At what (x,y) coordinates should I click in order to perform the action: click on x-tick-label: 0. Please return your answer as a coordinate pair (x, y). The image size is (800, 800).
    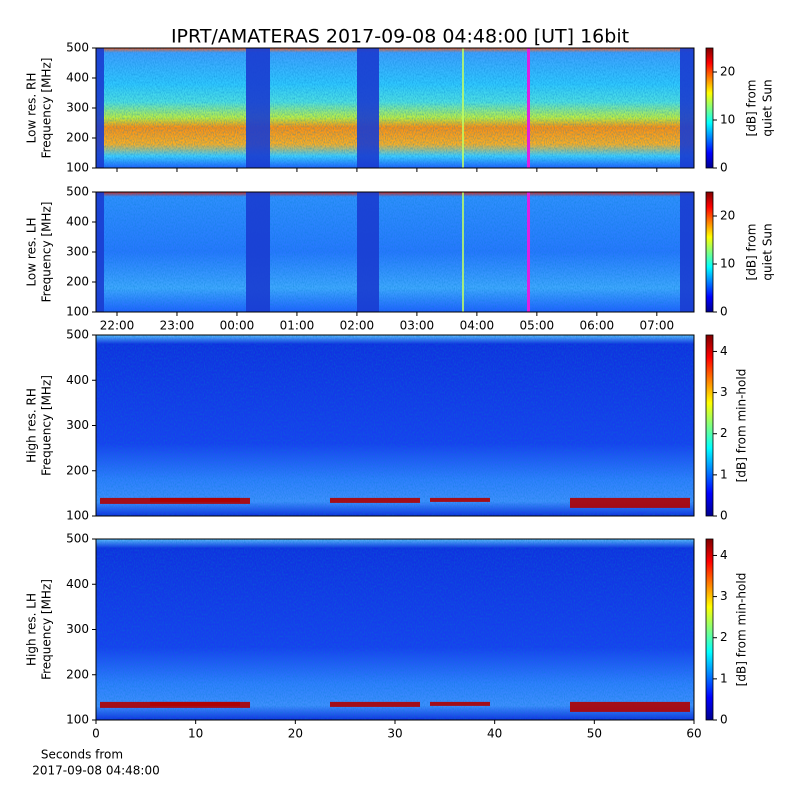
    Looking at the image, I should click on (96, 734).